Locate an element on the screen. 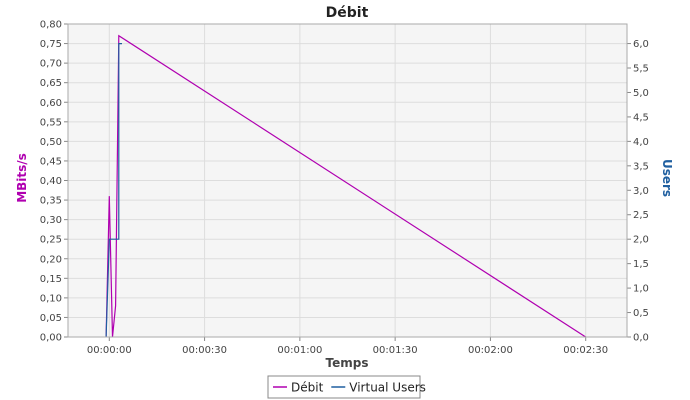 The height and width of the screenshot is (400, 690). y-tick-label-left: 0,20 is located at coordinates (51, 259).